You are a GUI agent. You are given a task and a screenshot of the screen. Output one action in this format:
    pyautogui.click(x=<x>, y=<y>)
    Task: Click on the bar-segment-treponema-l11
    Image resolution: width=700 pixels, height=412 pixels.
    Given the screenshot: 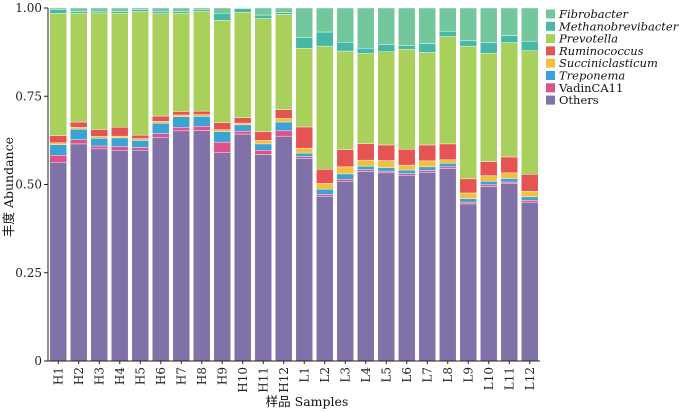 What is the action you would take?
    pyautogui.click(x=509, y=180)
    